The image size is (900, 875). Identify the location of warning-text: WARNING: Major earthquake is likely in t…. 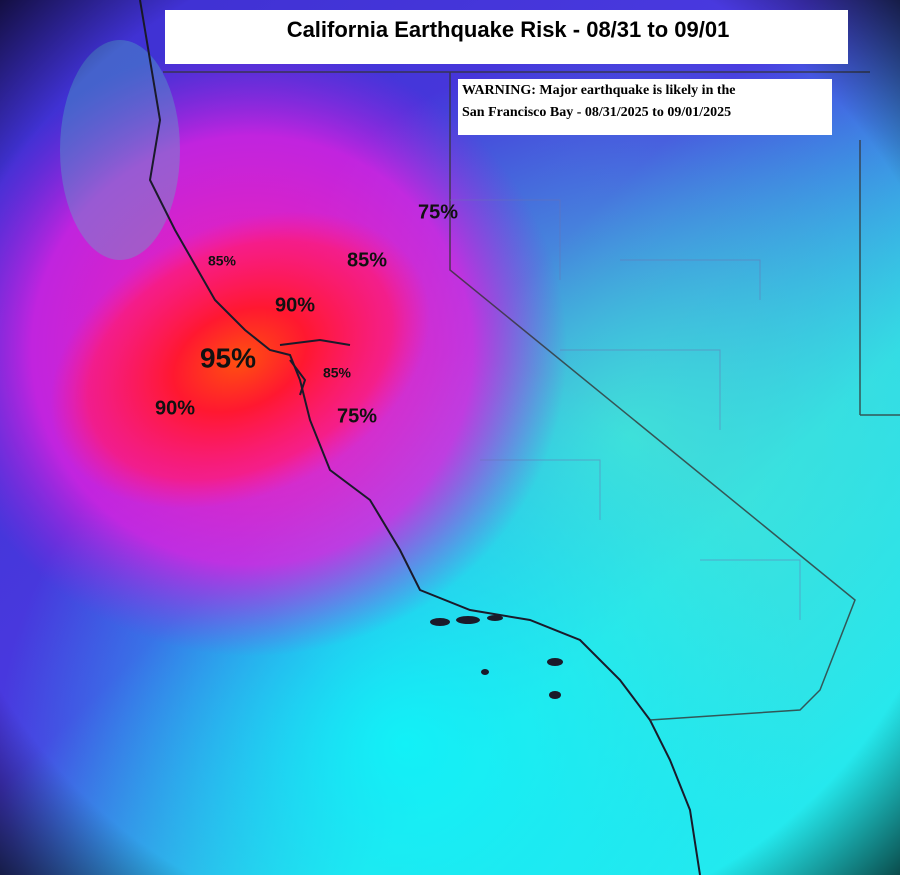
(599, 90).